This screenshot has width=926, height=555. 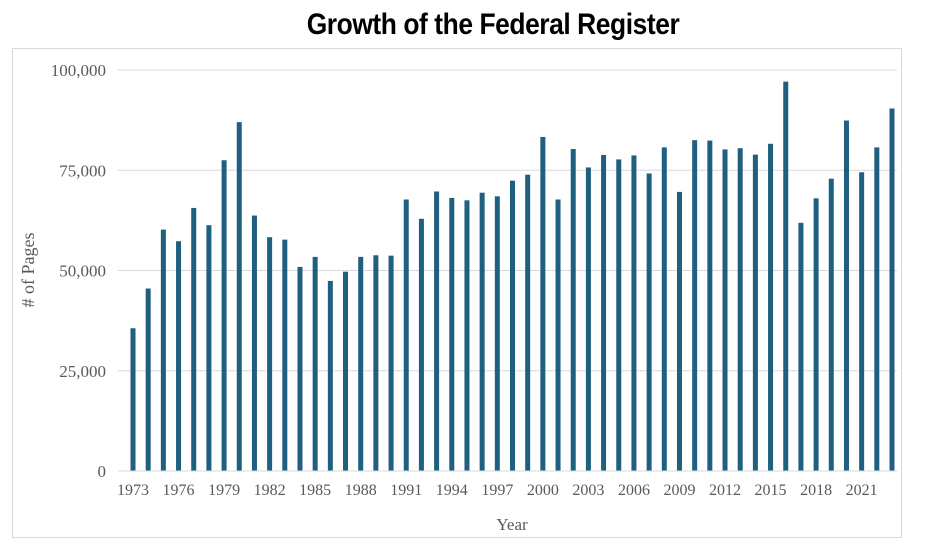 I want to click on bar-1993, so click(x=437, y=331).